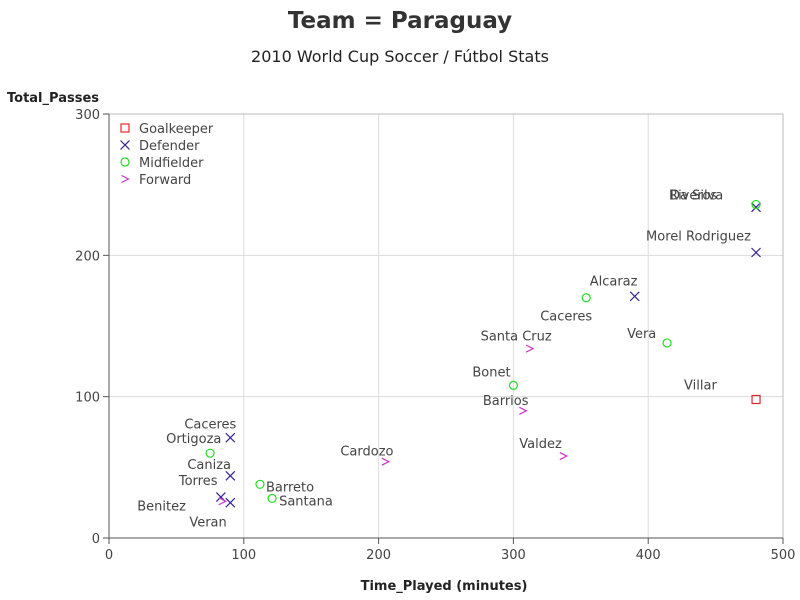 The height and width of the screenshot is (600, 800). What do you see at coordinates (444, 586) in the screenshot?
I see `x-axis-title: Time_Played (minutes)` at bounding box center [444, 586].